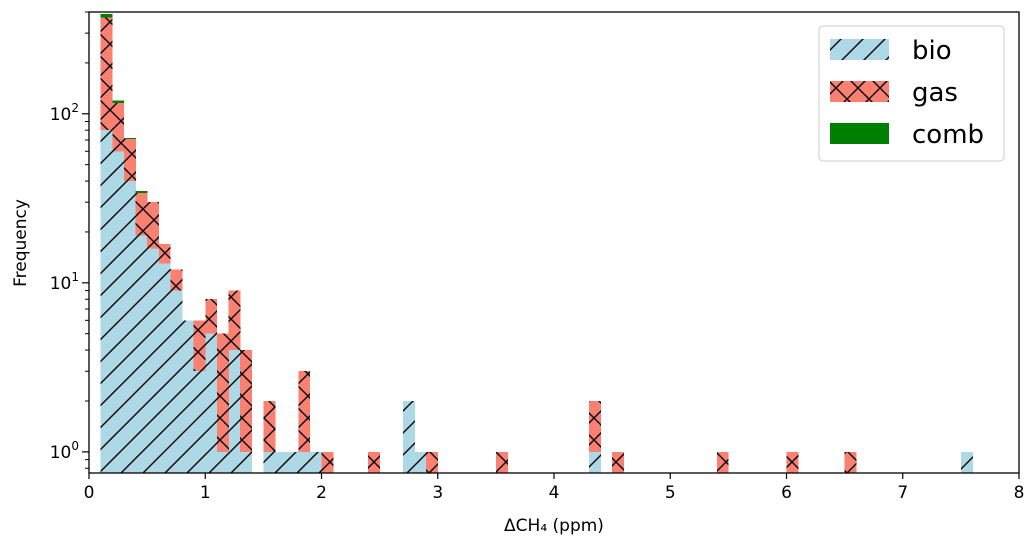 The height and width of the screenshot is (547, 1035). Describe the element at coordinates (269, 426) in the screenshot. I see `bar-gas-1.50` at that location.